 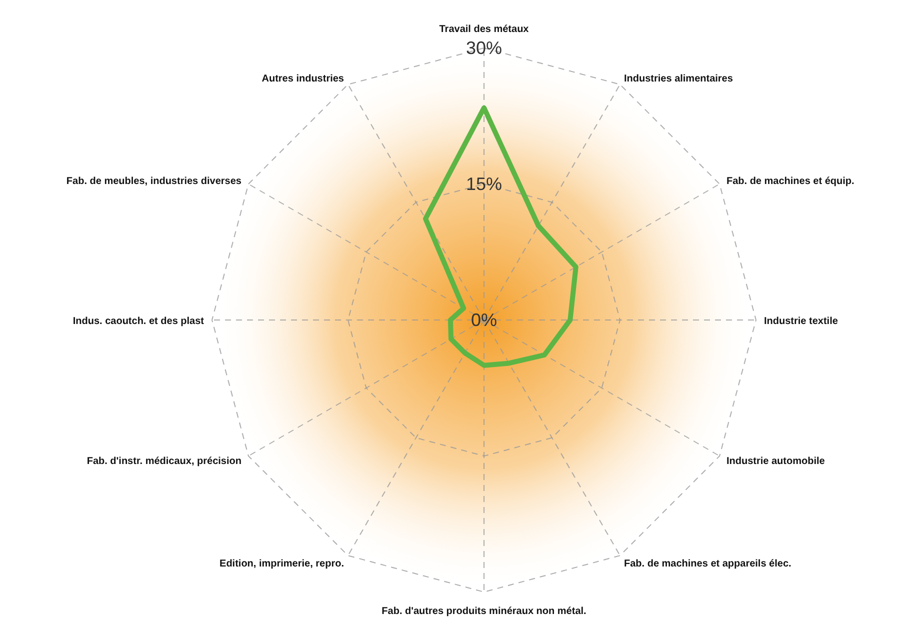 I want to click on spoke-label: Fab. de meubles, industries diverses, so click(x=154, y=181).